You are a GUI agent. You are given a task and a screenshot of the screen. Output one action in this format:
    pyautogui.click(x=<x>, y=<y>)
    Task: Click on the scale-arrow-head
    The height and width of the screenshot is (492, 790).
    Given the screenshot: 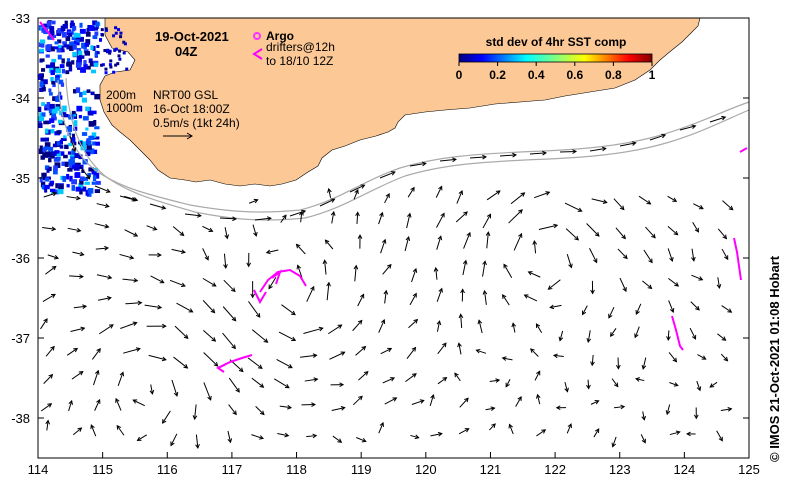 What is the action you would take?
    pyautogui.click(x=189, y=136)
    